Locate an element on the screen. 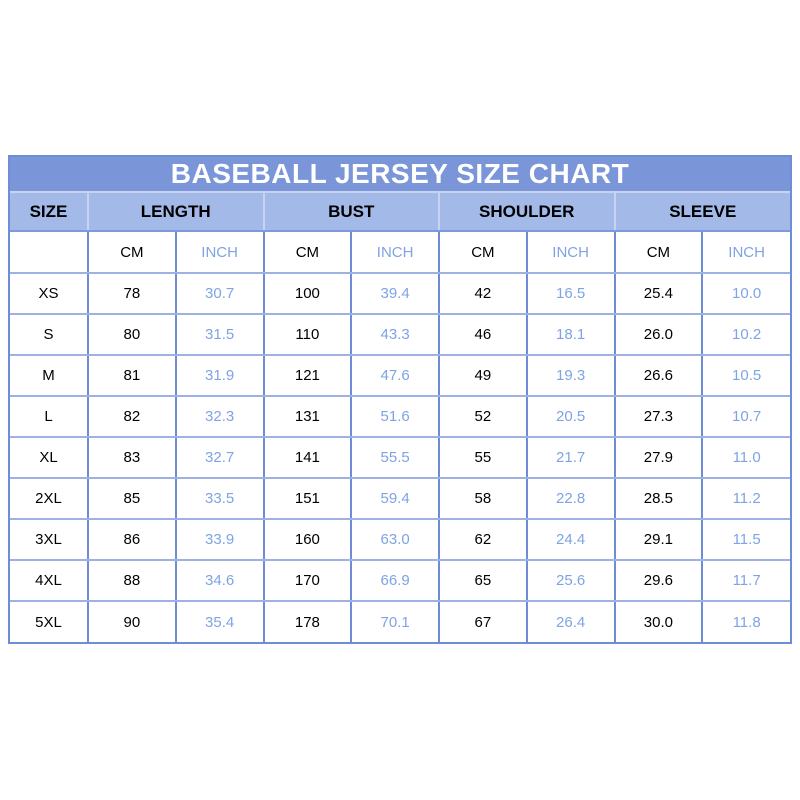  inch-value-cell: 11.0 is located at coordinates (745, 458).